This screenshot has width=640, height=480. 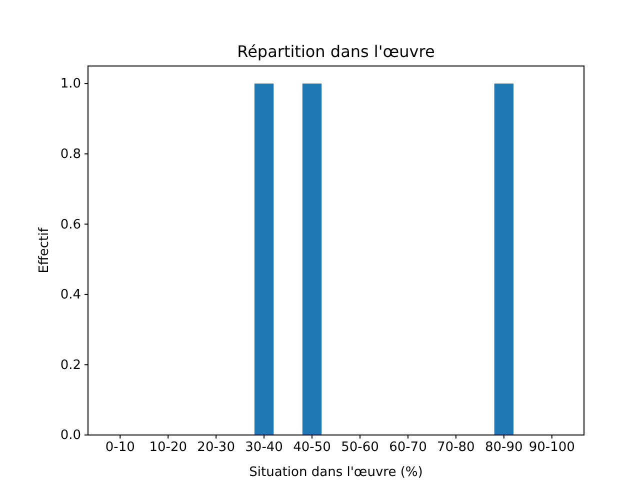 I want to click on y-tick-label: 0.6, so click(x=70, y=224).